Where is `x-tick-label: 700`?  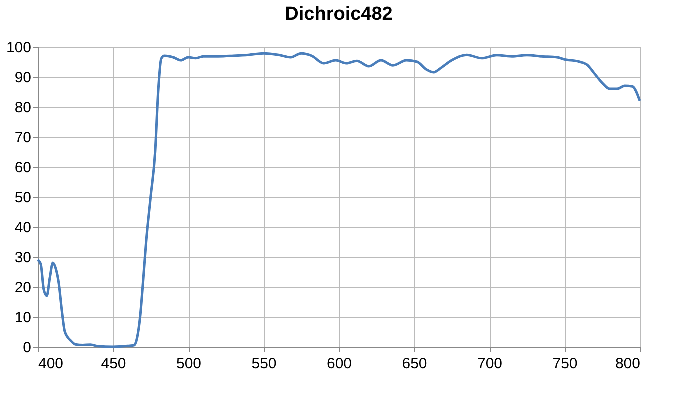 x-tick-label: 700 is located at coordinates (490, 364).